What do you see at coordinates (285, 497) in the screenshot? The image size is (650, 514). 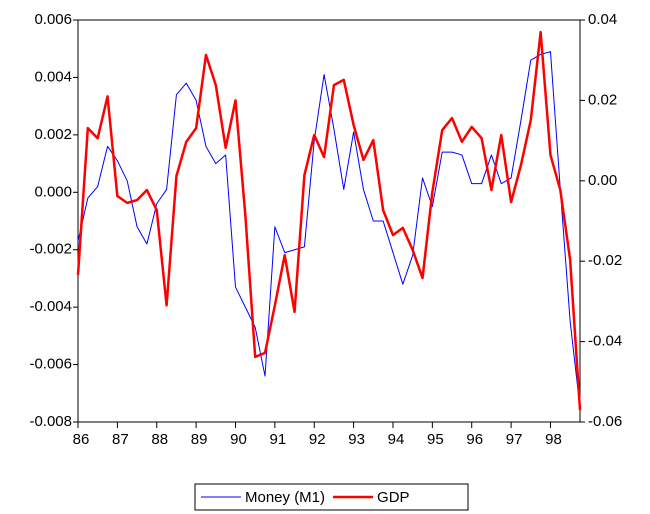 I see `legend-label: Money (M1)` at bounding box center [285, 497].